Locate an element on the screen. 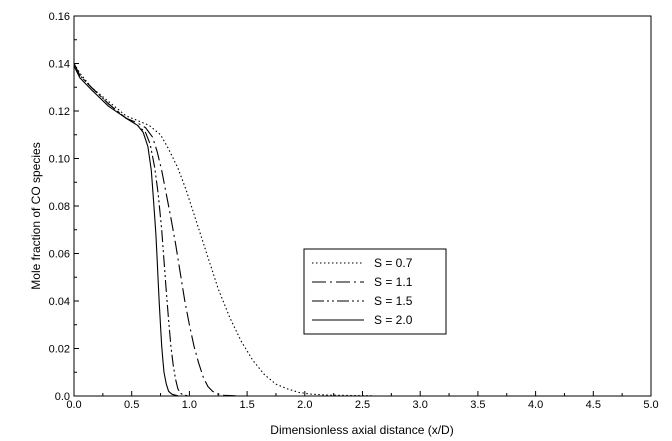  y-tick-label: 0.12 is located at coordinates (59, 112).